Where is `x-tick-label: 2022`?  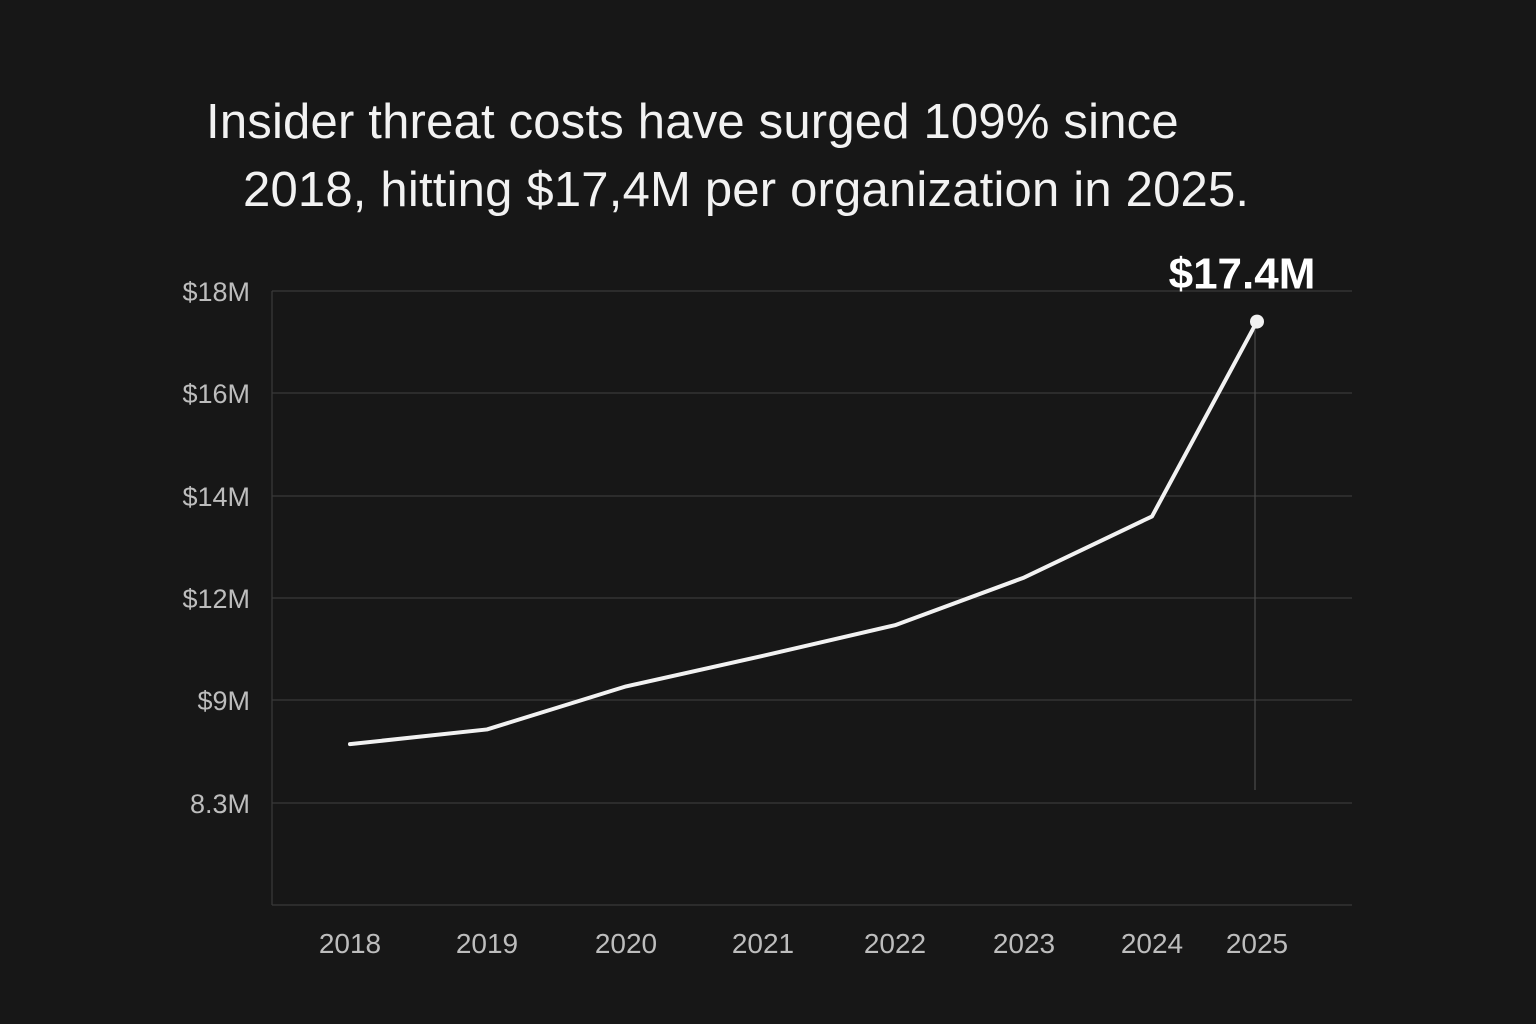
x-tick-label: 2022 is located at coordinates (895, 943).